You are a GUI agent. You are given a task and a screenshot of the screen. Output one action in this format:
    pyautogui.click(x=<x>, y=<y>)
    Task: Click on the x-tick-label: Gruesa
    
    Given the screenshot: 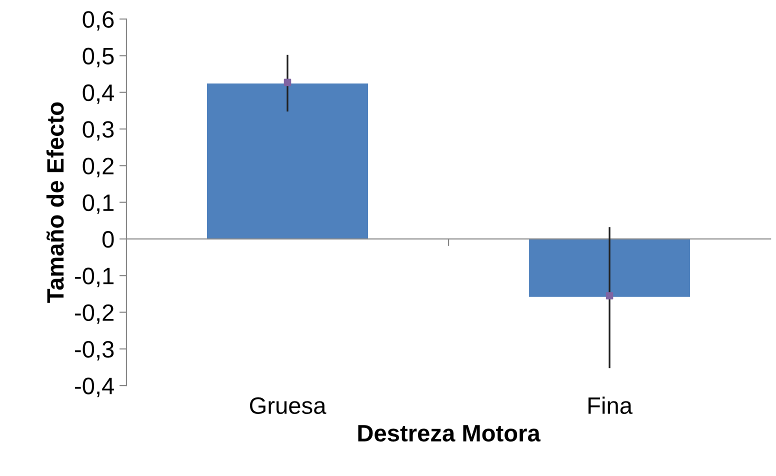 What is the action you would take?
    pyautogui.click(x=288, y=405)
    